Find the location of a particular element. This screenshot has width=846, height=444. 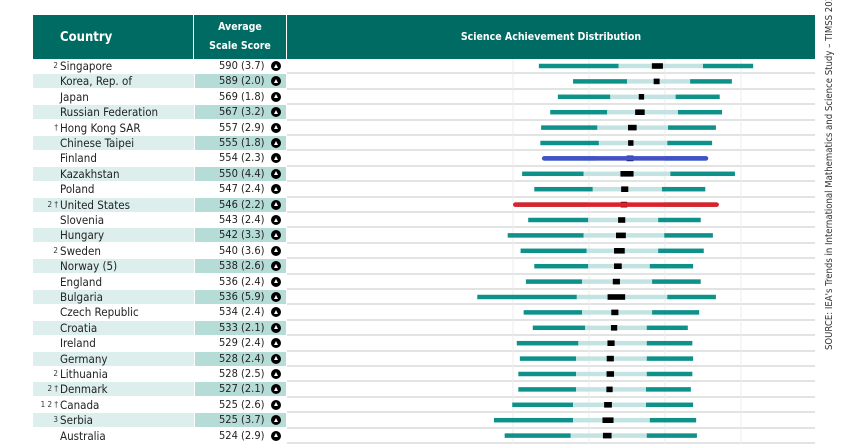

table-row: Korea, Rep. of 589 (2.0) is located at coordinates (424, 82).